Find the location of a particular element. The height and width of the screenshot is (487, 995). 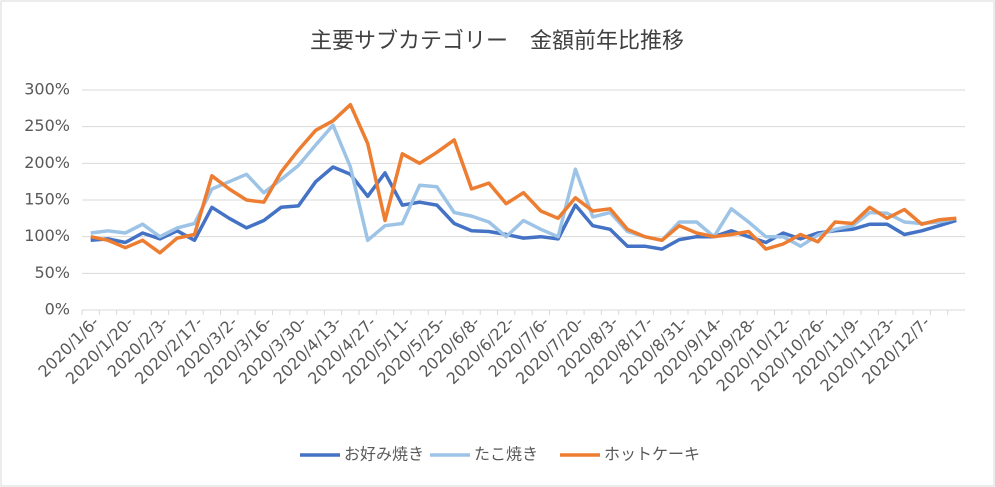

legend-label: たこ焼き is located at coordinates (506, 454).